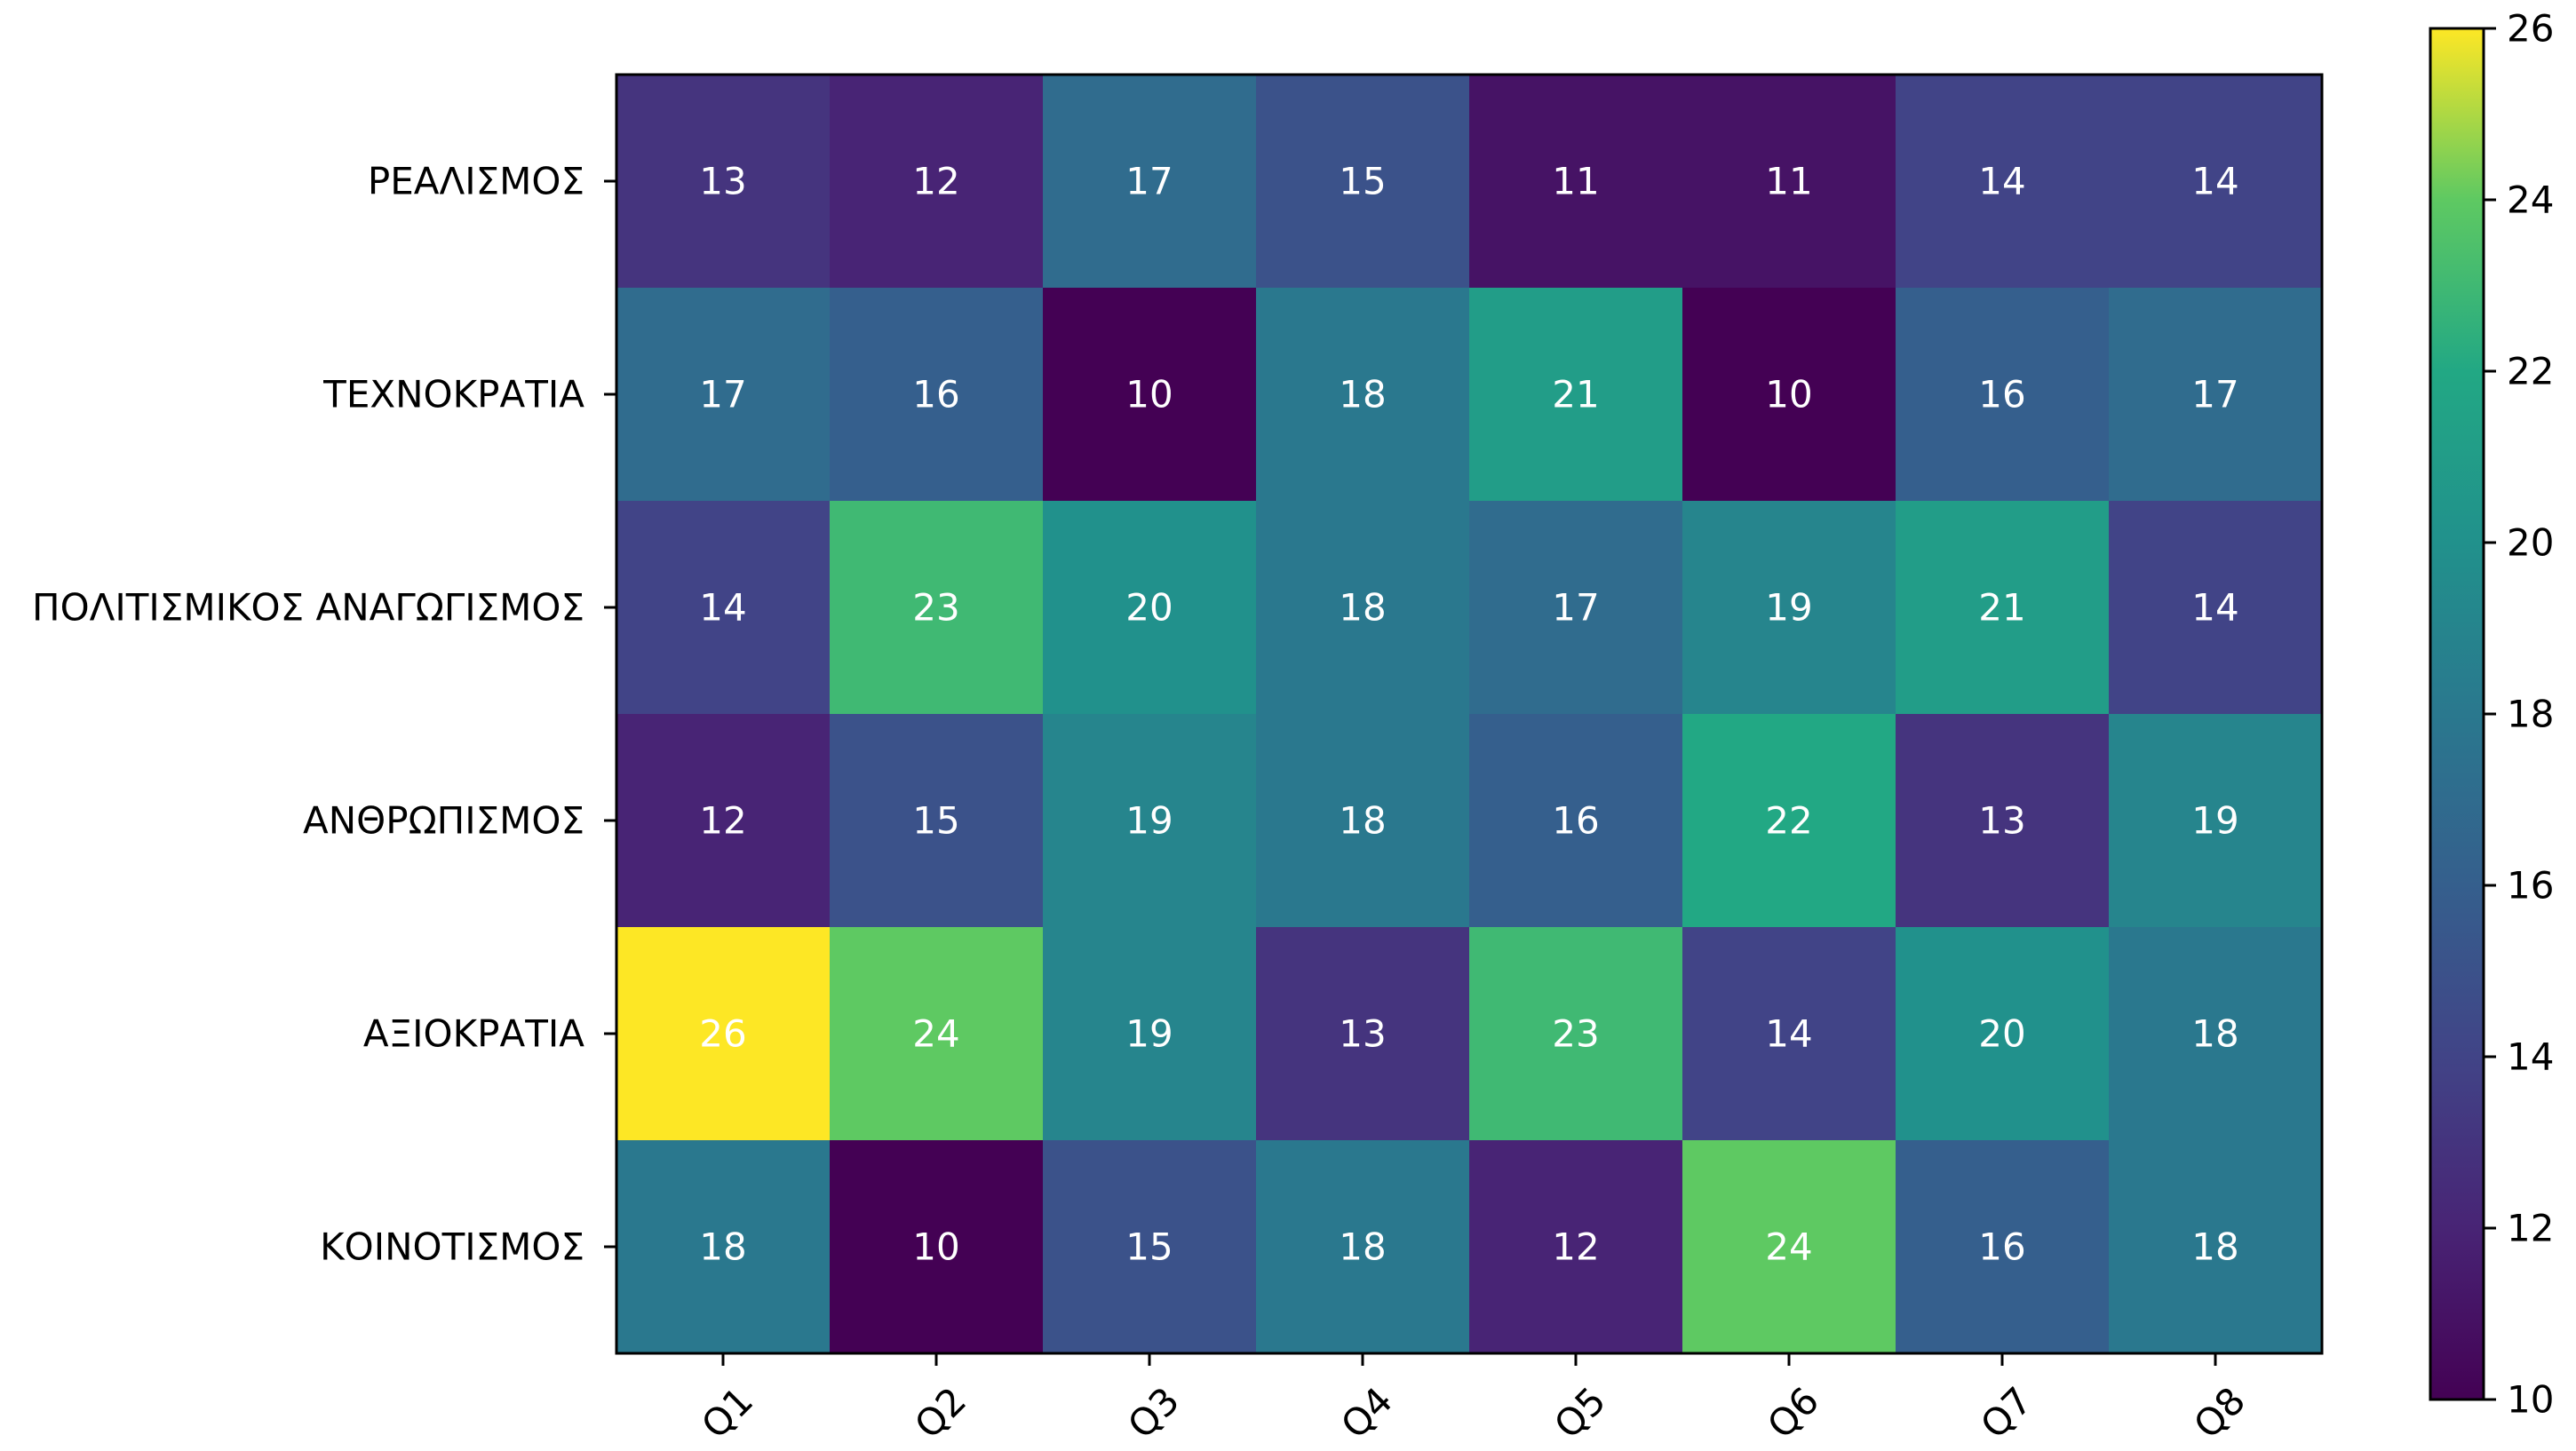 Image resolution: width=2576 pixels, height=1451 pixels. Describe the element at coordinates (443, 821) in the screenshot. I see `row-label: ΑΝΘΡΩΠΙΣΜΟΣ` at that location.